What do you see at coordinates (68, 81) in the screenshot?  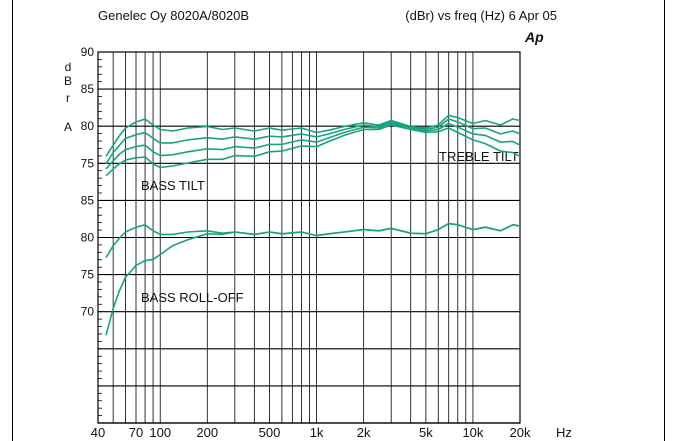 I see `y-axis-letter-b: B` at bounding box center [68, 81].